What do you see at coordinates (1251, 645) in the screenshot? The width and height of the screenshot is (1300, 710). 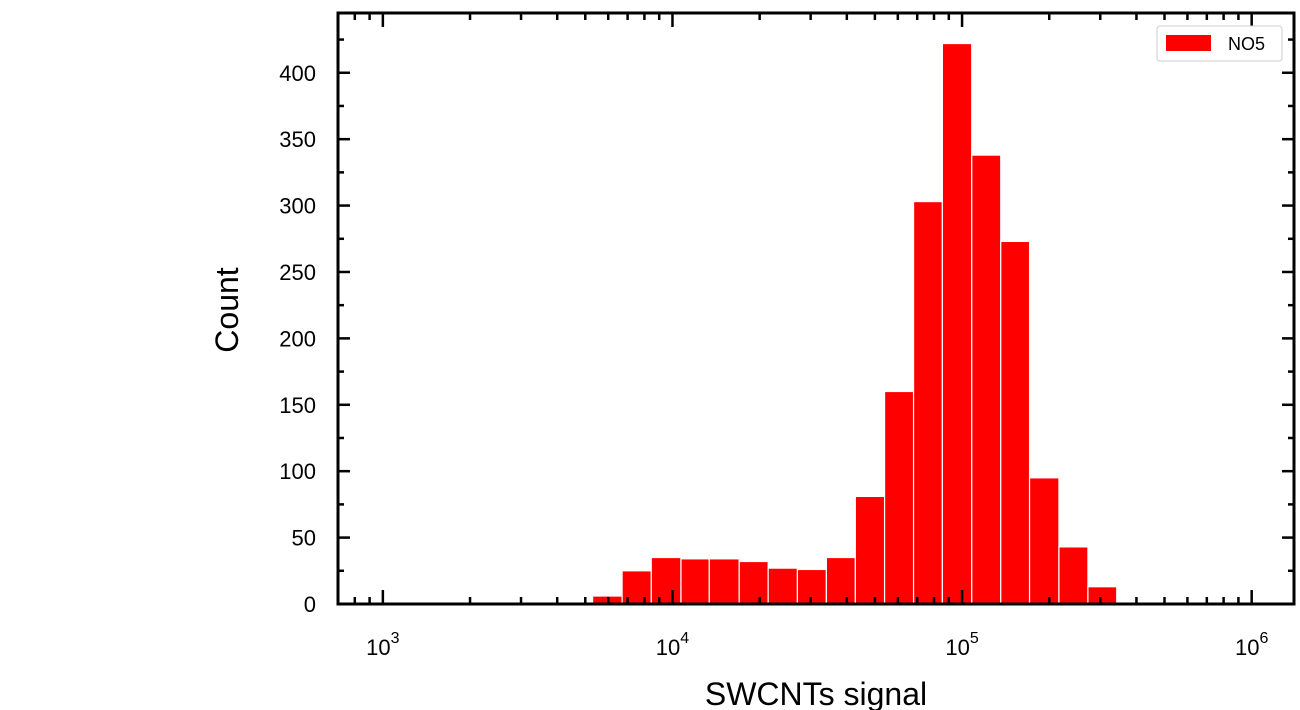 I see `x-tick-label: 10⁶` at bounding box center [1251, 645].